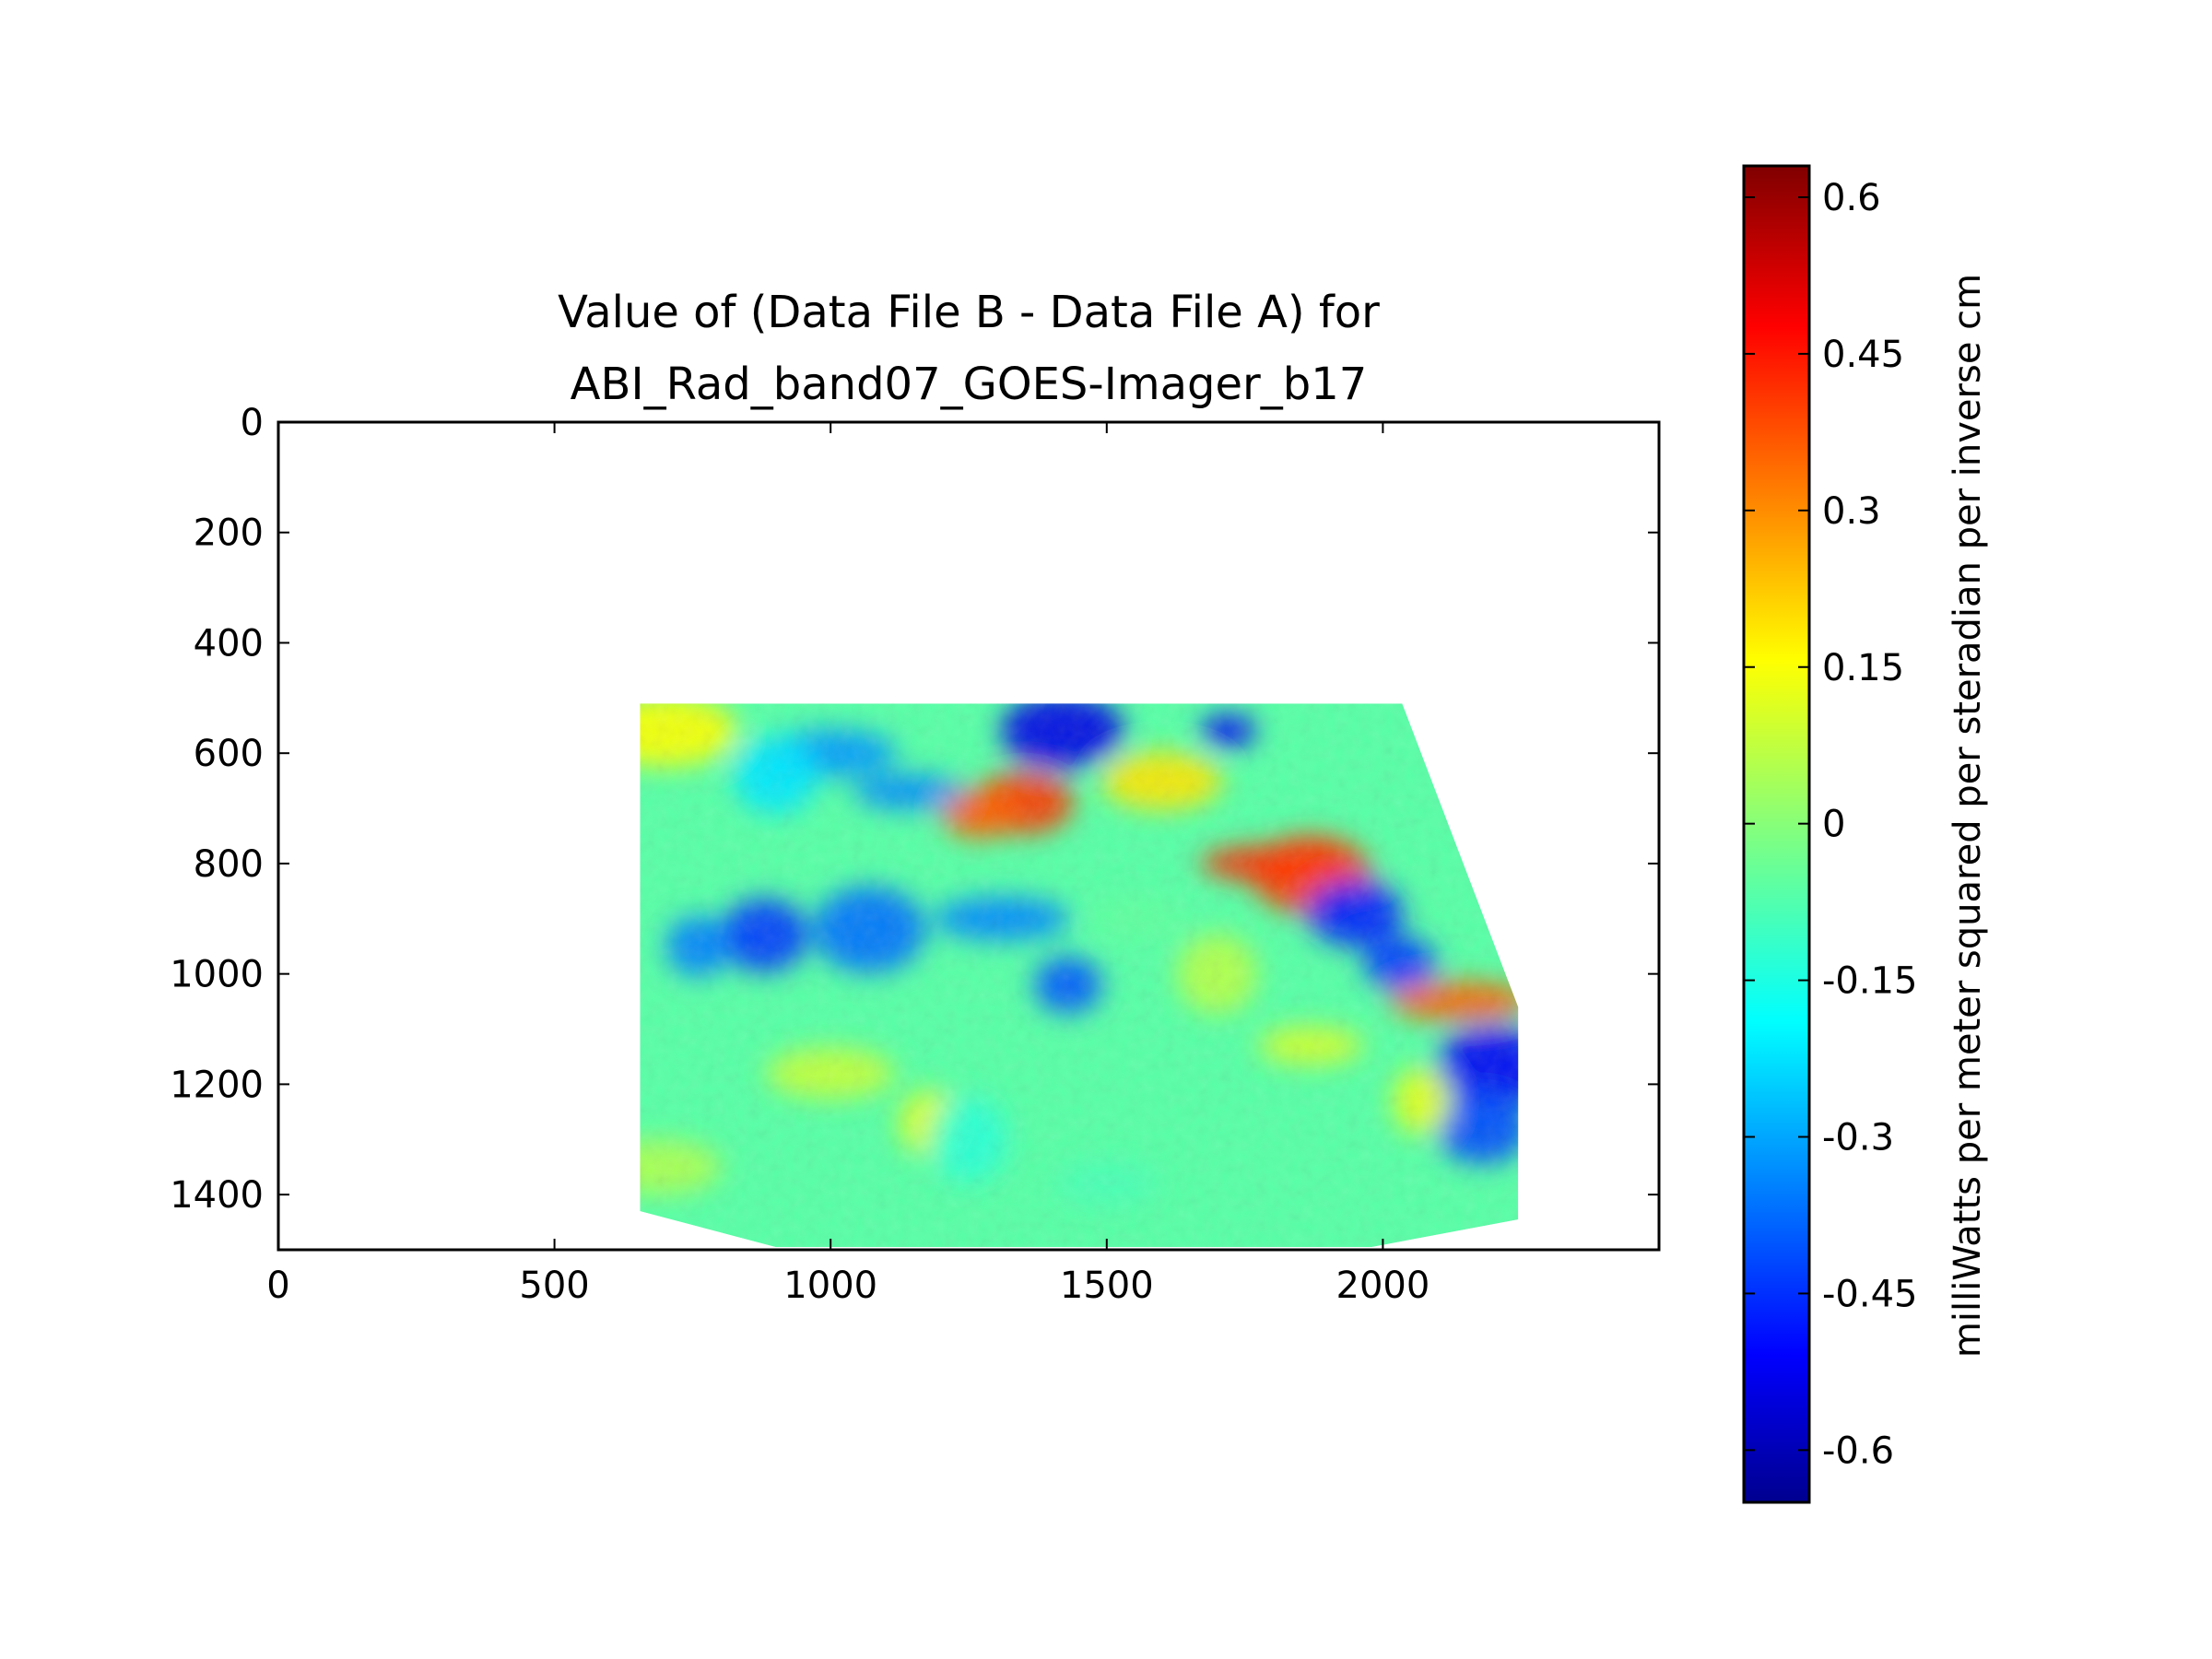 This screenshot has height=1659, width=2212. Describe the element at coordinates (1851, 511) in the screenshot. I see `colorbar-tick-label: 0.3` at that location.